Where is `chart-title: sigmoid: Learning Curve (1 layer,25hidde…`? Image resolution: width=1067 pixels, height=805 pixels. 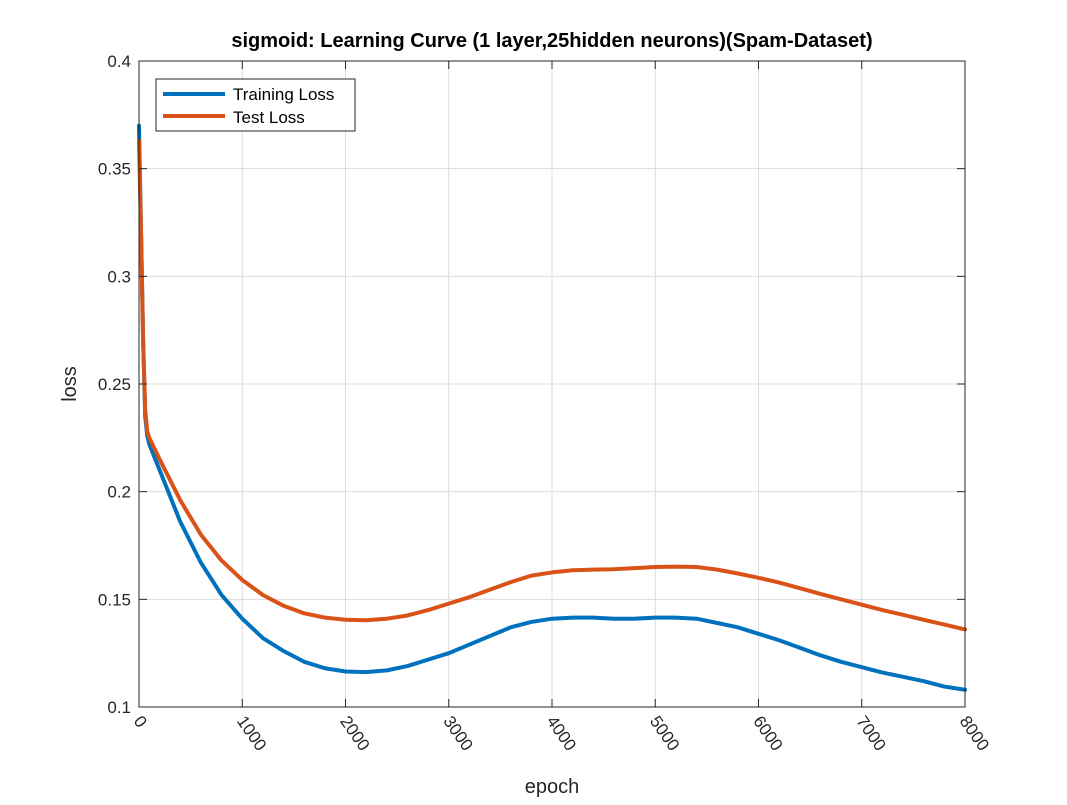 chart-title: sigmoid: Learning Curve (1 layer,25hidde… is located at coordinates (551, 41).